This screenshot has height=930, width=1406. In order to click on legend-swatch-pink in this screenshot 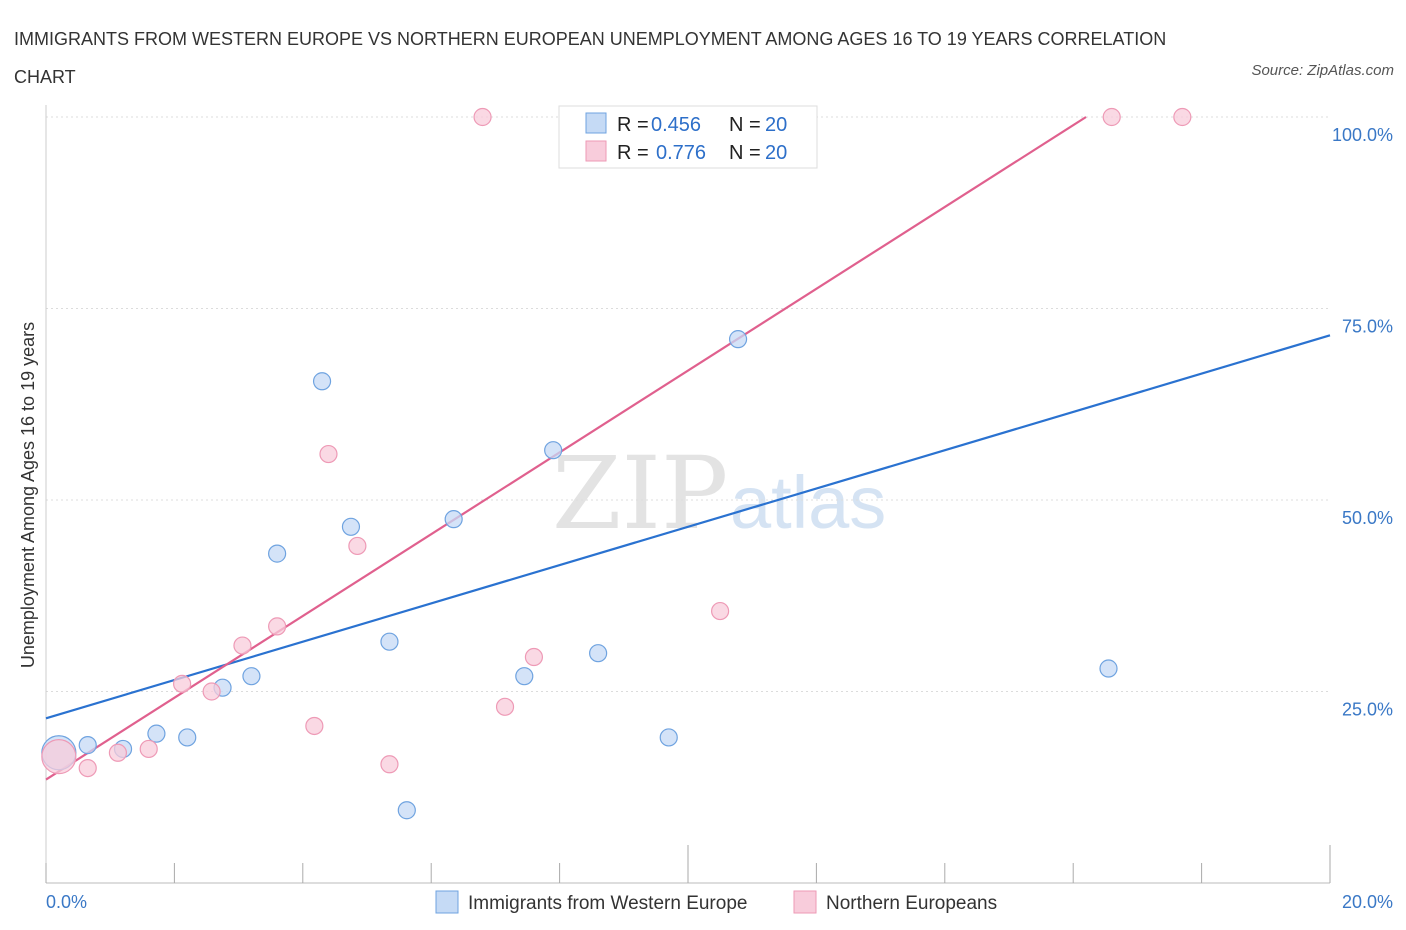, I will do `click(596, 151)`.